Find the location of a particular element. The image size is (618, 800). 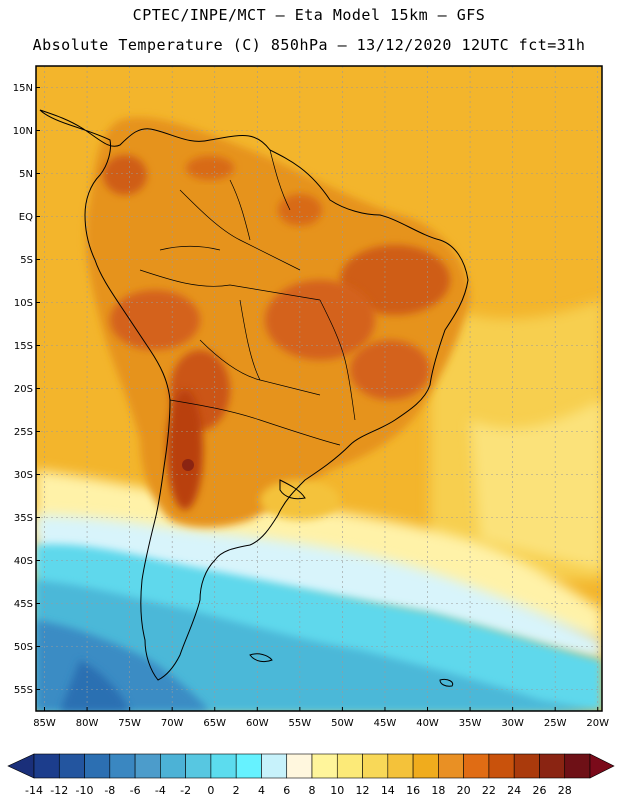

lat-label-45s: 45S is located at coordinates (23, 604).